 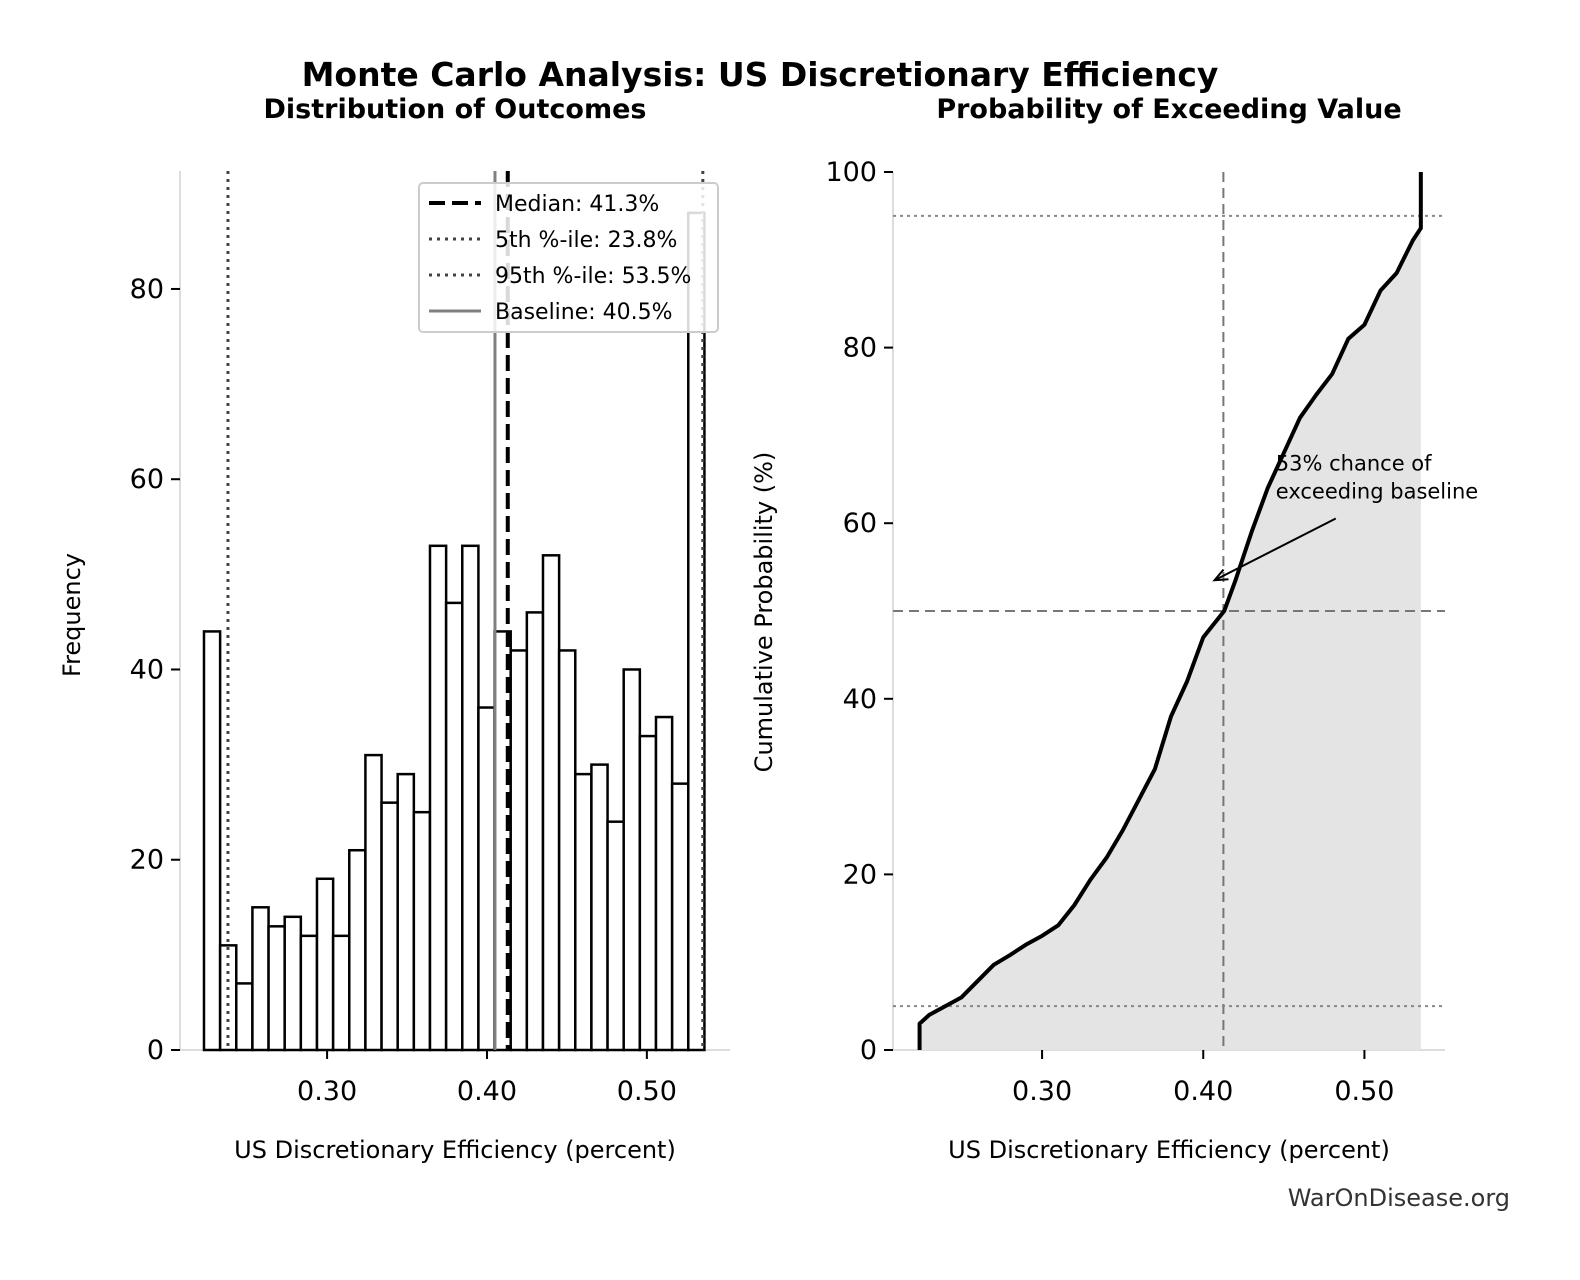 What do you see at coordinates (593, 276) in the screenshot?
I see `legend-label: 95th %-ile: 53.5%` at bounding box center [593, 276].